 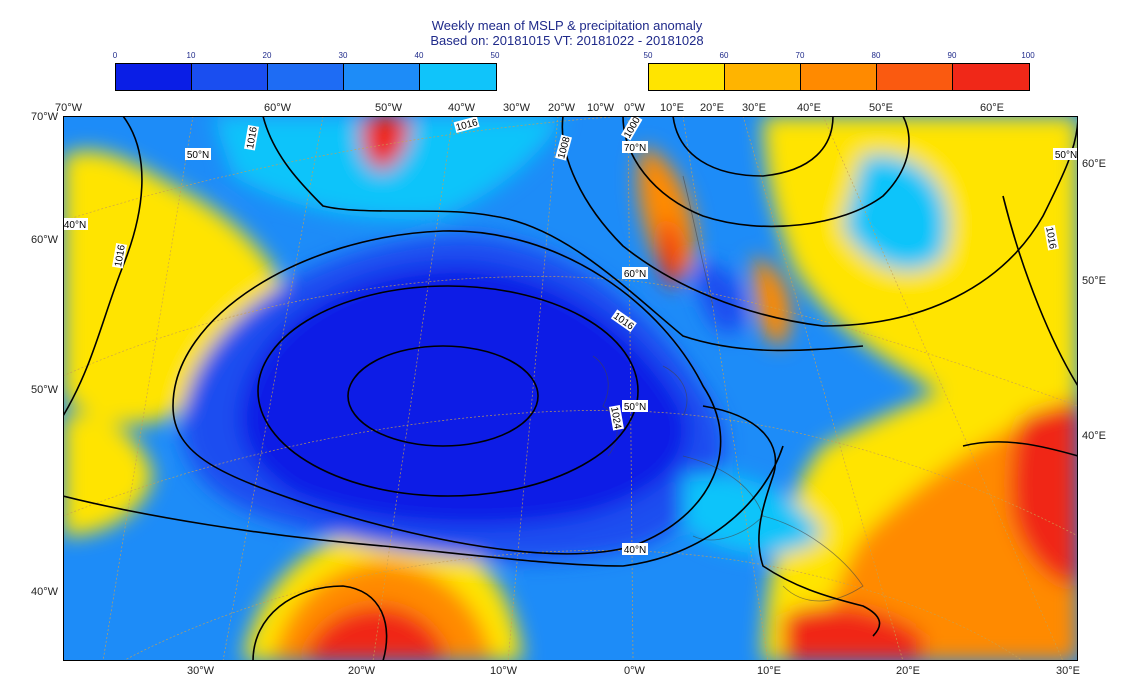 What do you see at coordinates (728, 388) in the screenshot?
I see `coastlines` at bounding box center [728, 388].